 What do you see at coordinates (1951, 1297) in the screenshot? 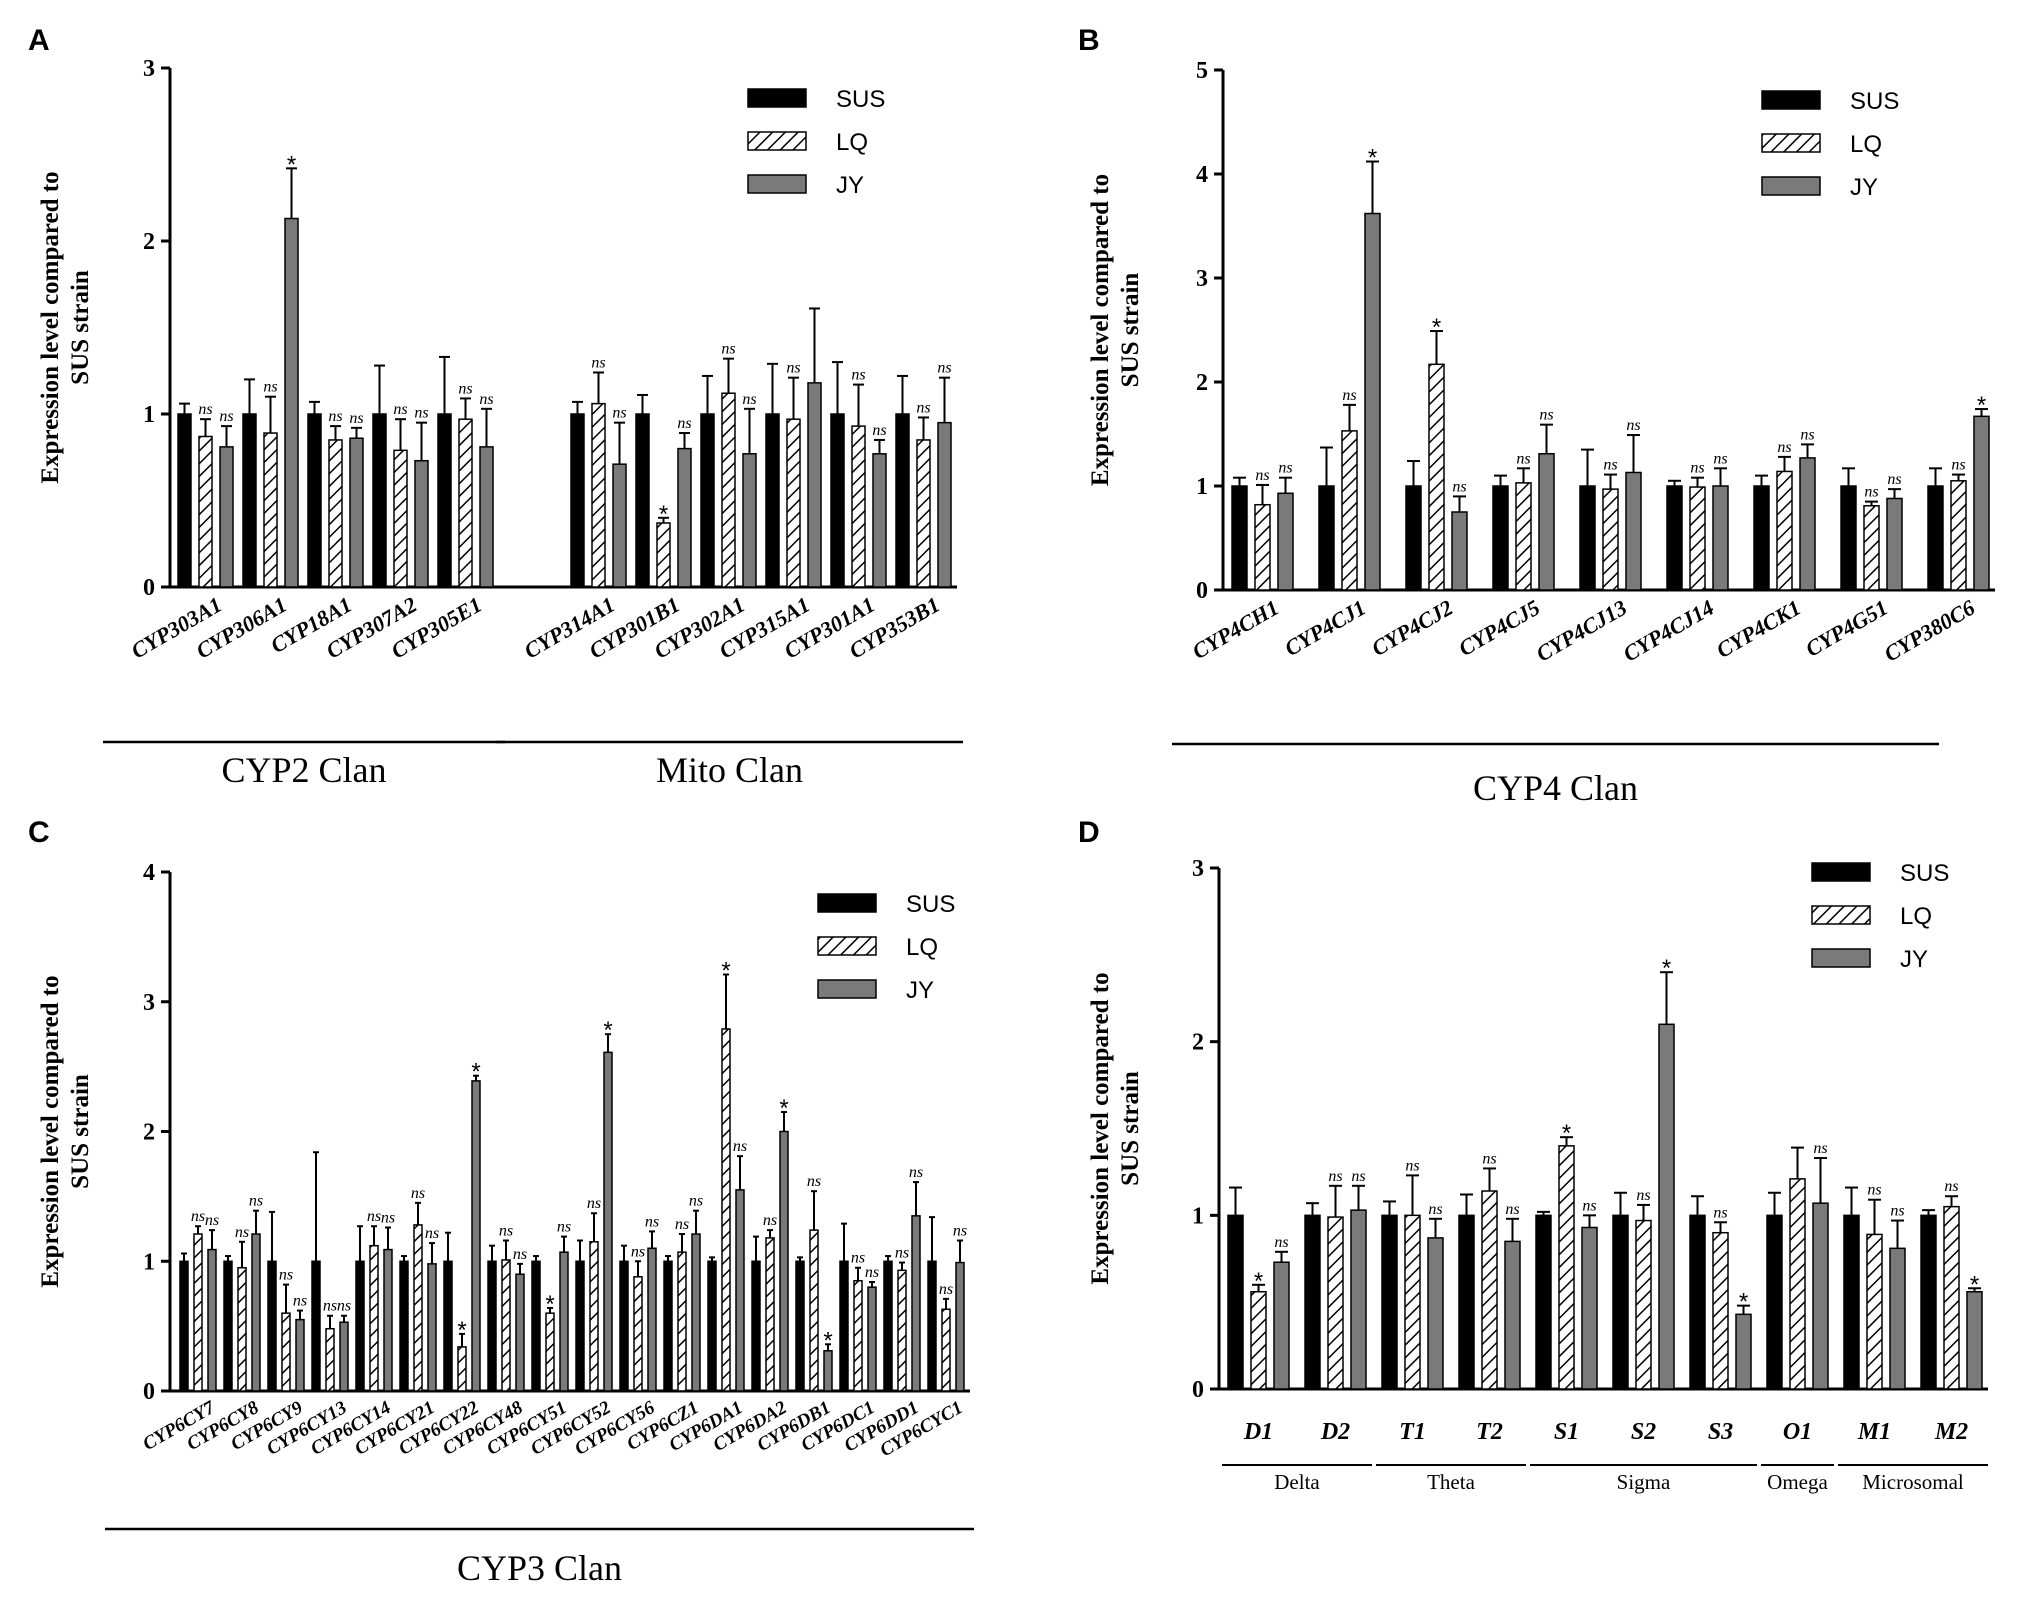
I see `bar-lq-m2` at bounding box center [1951, 1297].